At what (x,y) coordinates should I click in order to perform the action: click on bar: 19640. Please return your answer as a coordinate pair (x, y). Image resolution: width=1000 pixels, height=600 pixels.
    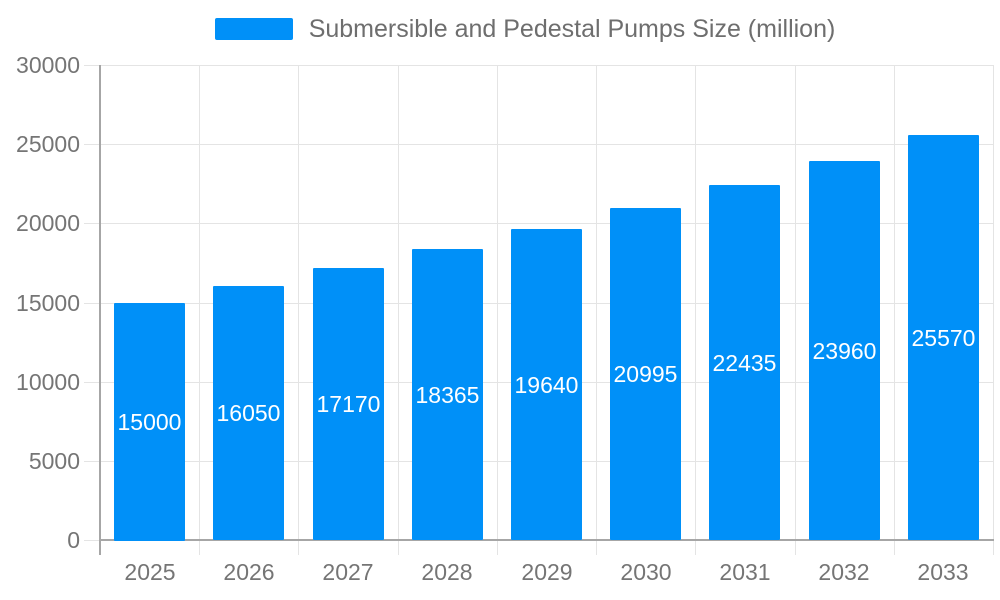
    Looking at the image, I should click on (546, 384).